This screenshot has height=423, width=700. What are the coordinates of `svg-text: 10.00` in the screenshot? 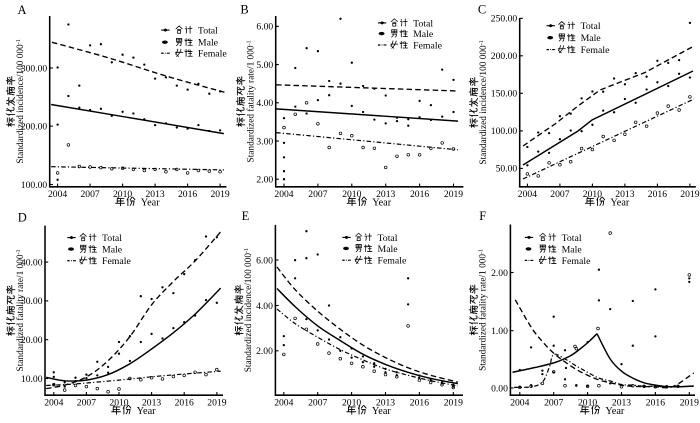 It's located at (32, 379).